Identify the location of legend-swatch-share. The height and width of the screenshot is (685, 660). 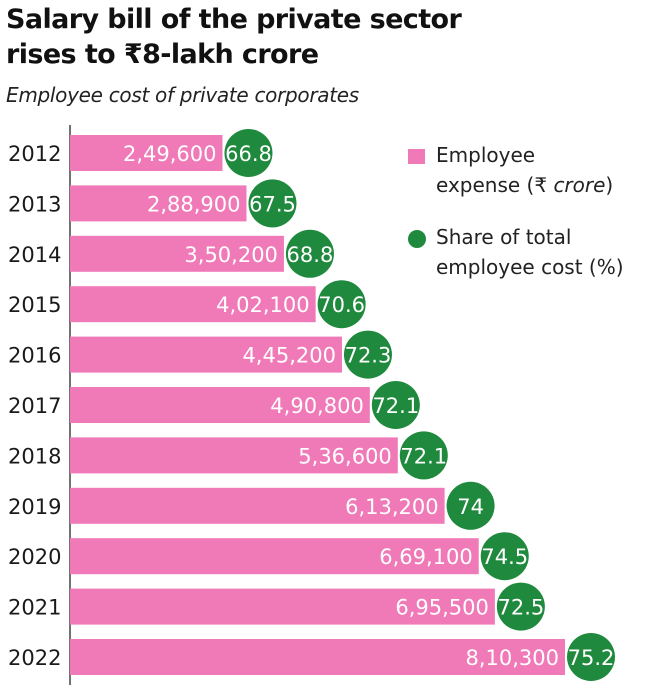
(417, 239).